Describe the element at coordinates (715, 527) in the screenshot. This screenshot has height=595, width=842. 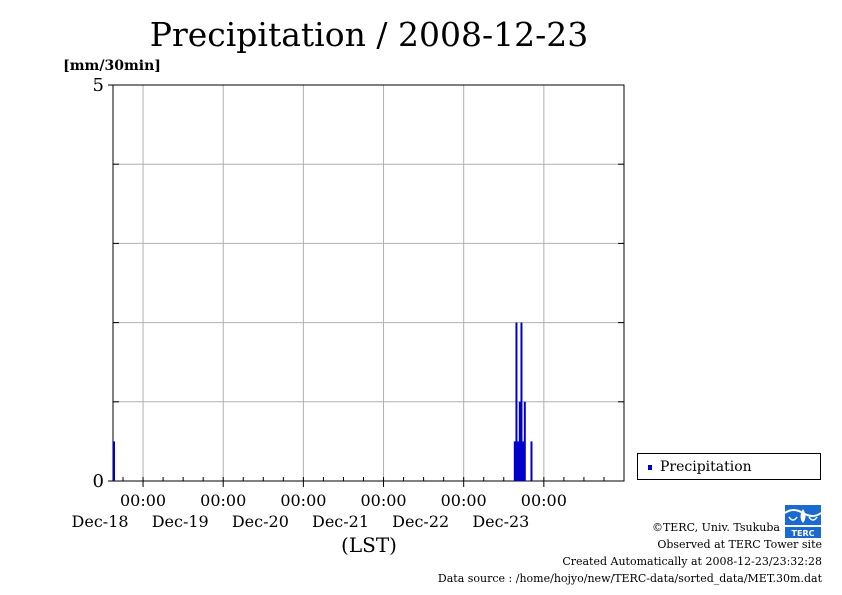
I see `footer-copyright: ©TERC, Univ. Tsukuba` at that location.